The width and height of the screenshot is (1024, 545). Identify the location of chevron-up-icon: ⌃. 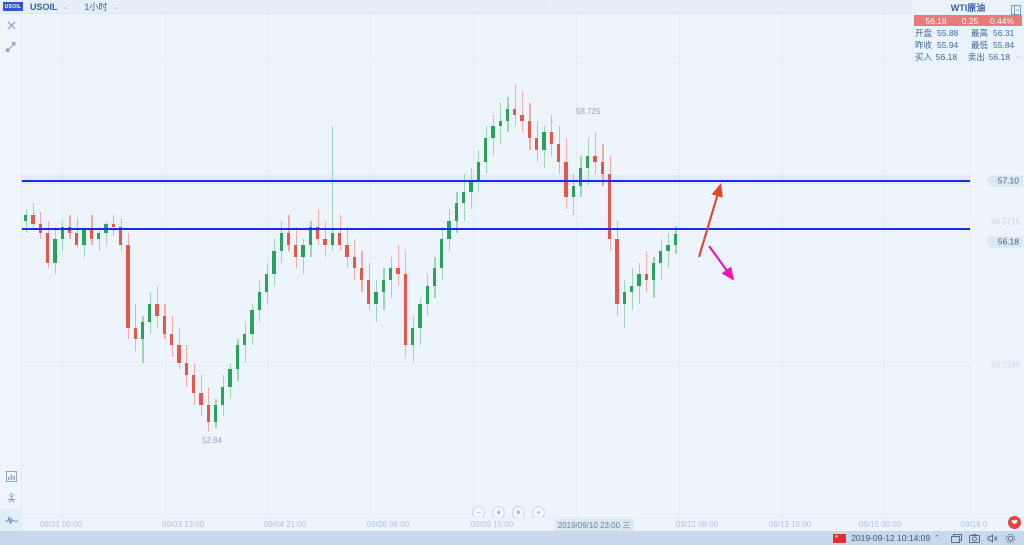
(937, 538).